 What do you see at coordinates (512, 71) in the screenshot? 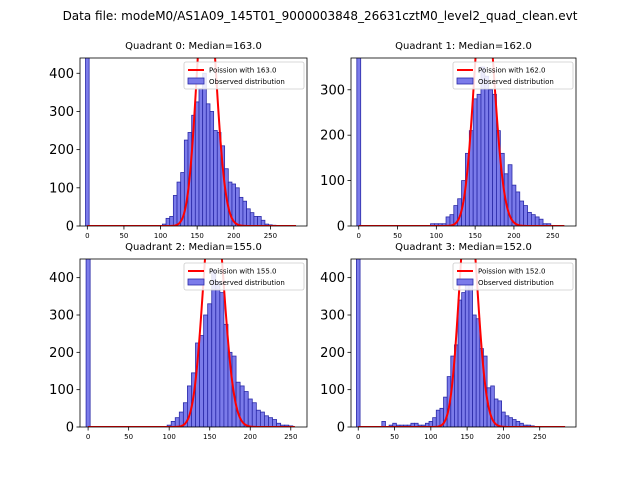
I see `legend-poisson-label: Poission with 162.0` at bounding box center [512, 71].